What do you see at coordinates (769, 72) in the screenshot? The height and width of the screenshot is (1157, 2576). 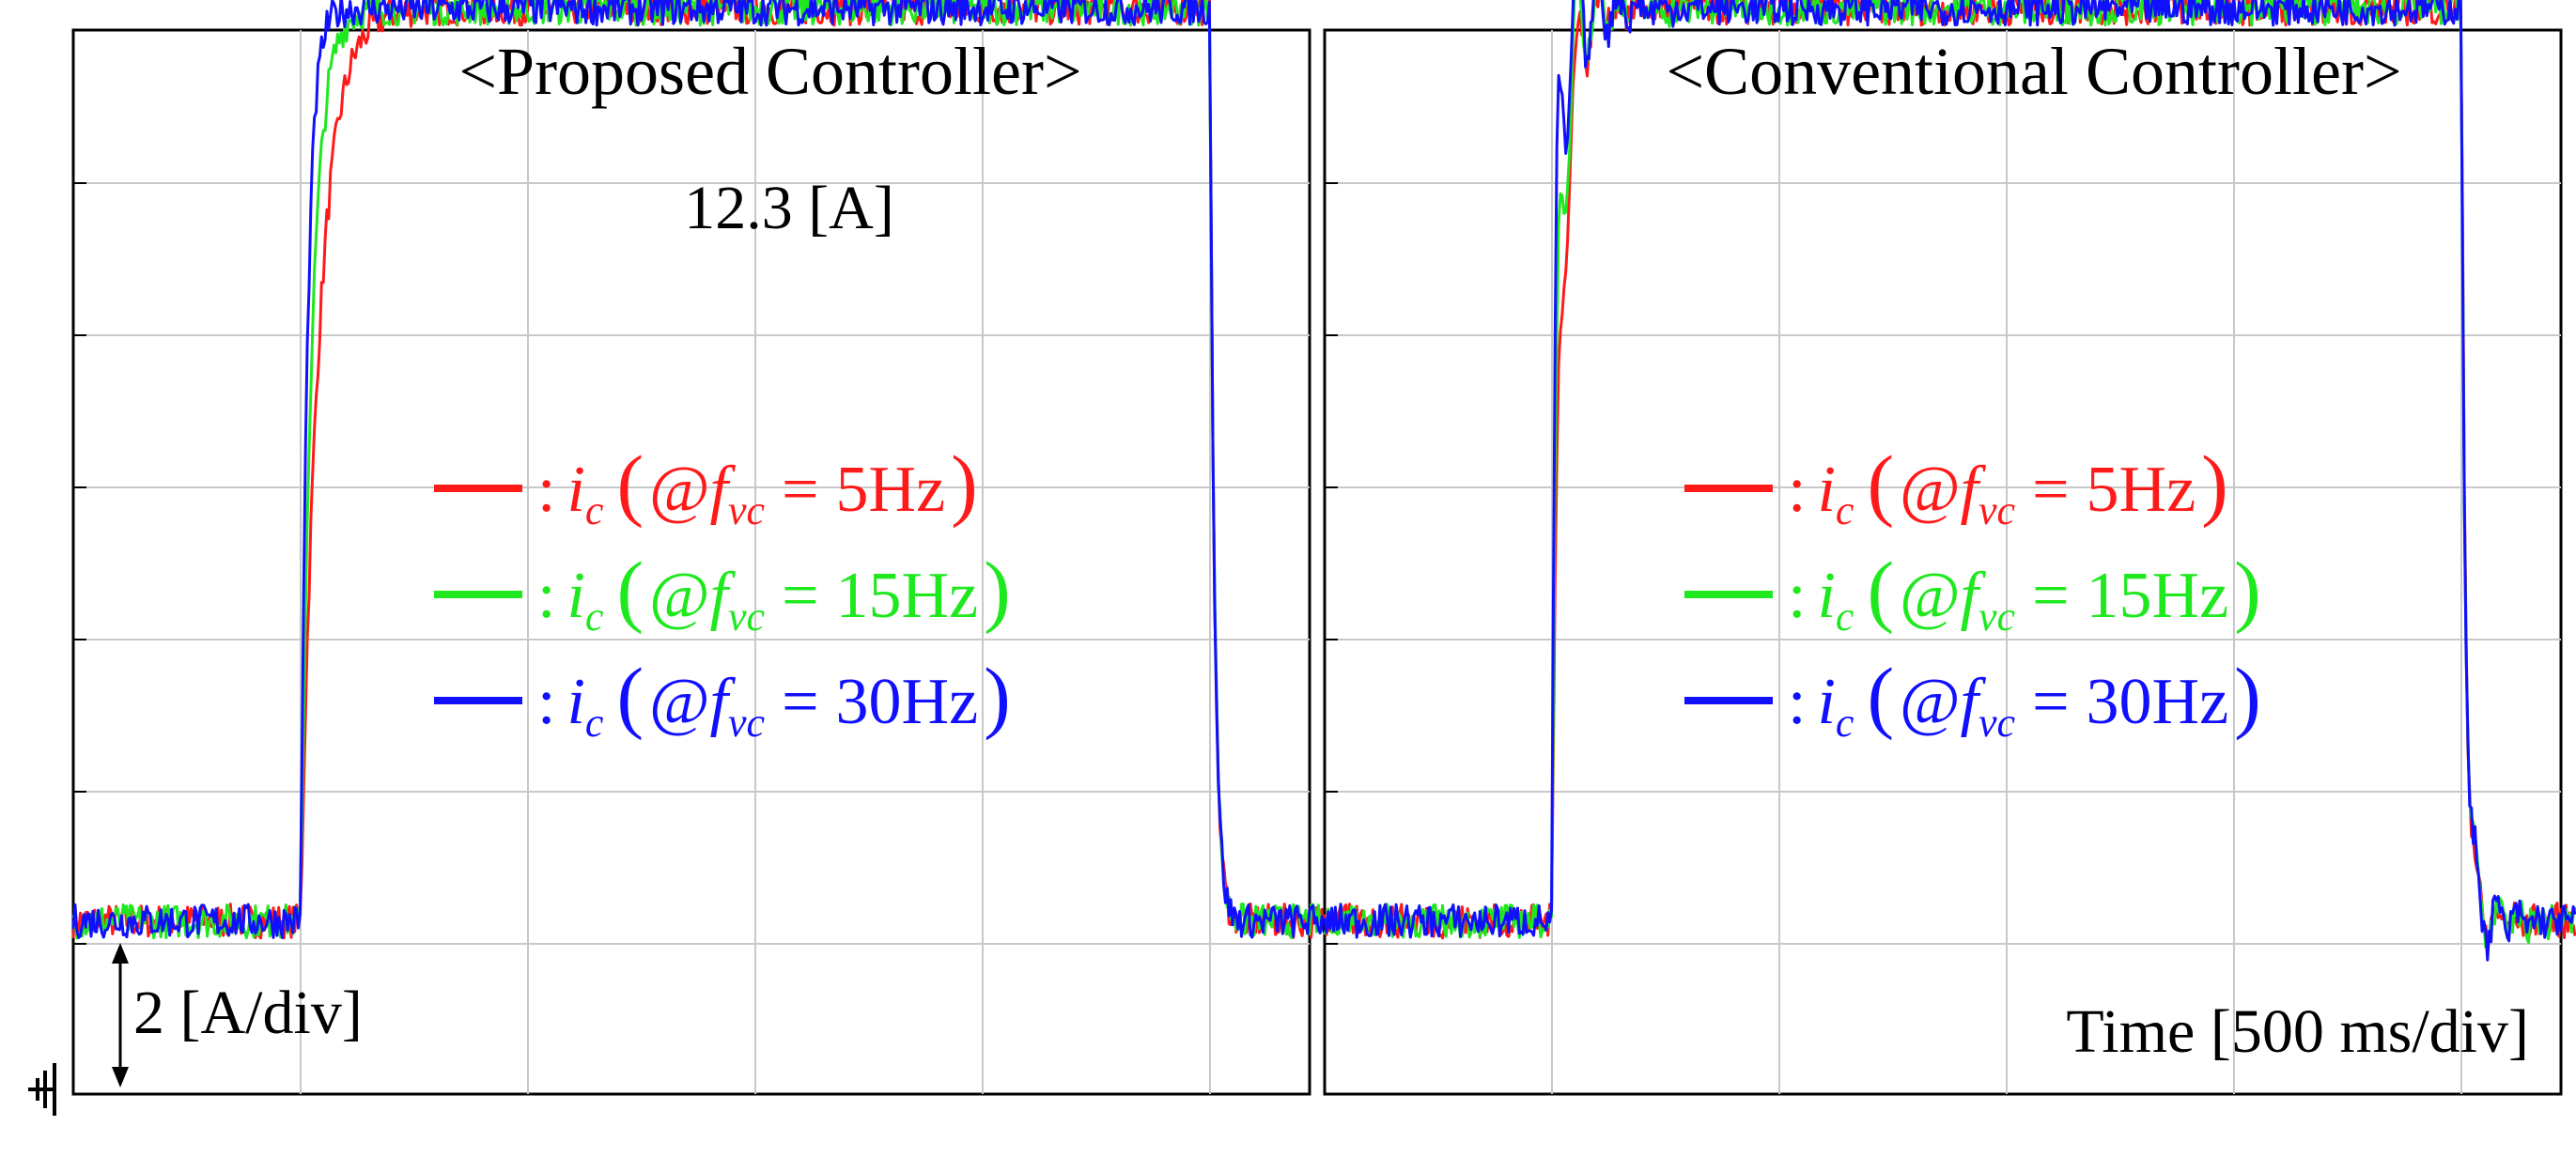 I see `panel-title-left: <Proposed Controller>` at bounding box center [769, 72].